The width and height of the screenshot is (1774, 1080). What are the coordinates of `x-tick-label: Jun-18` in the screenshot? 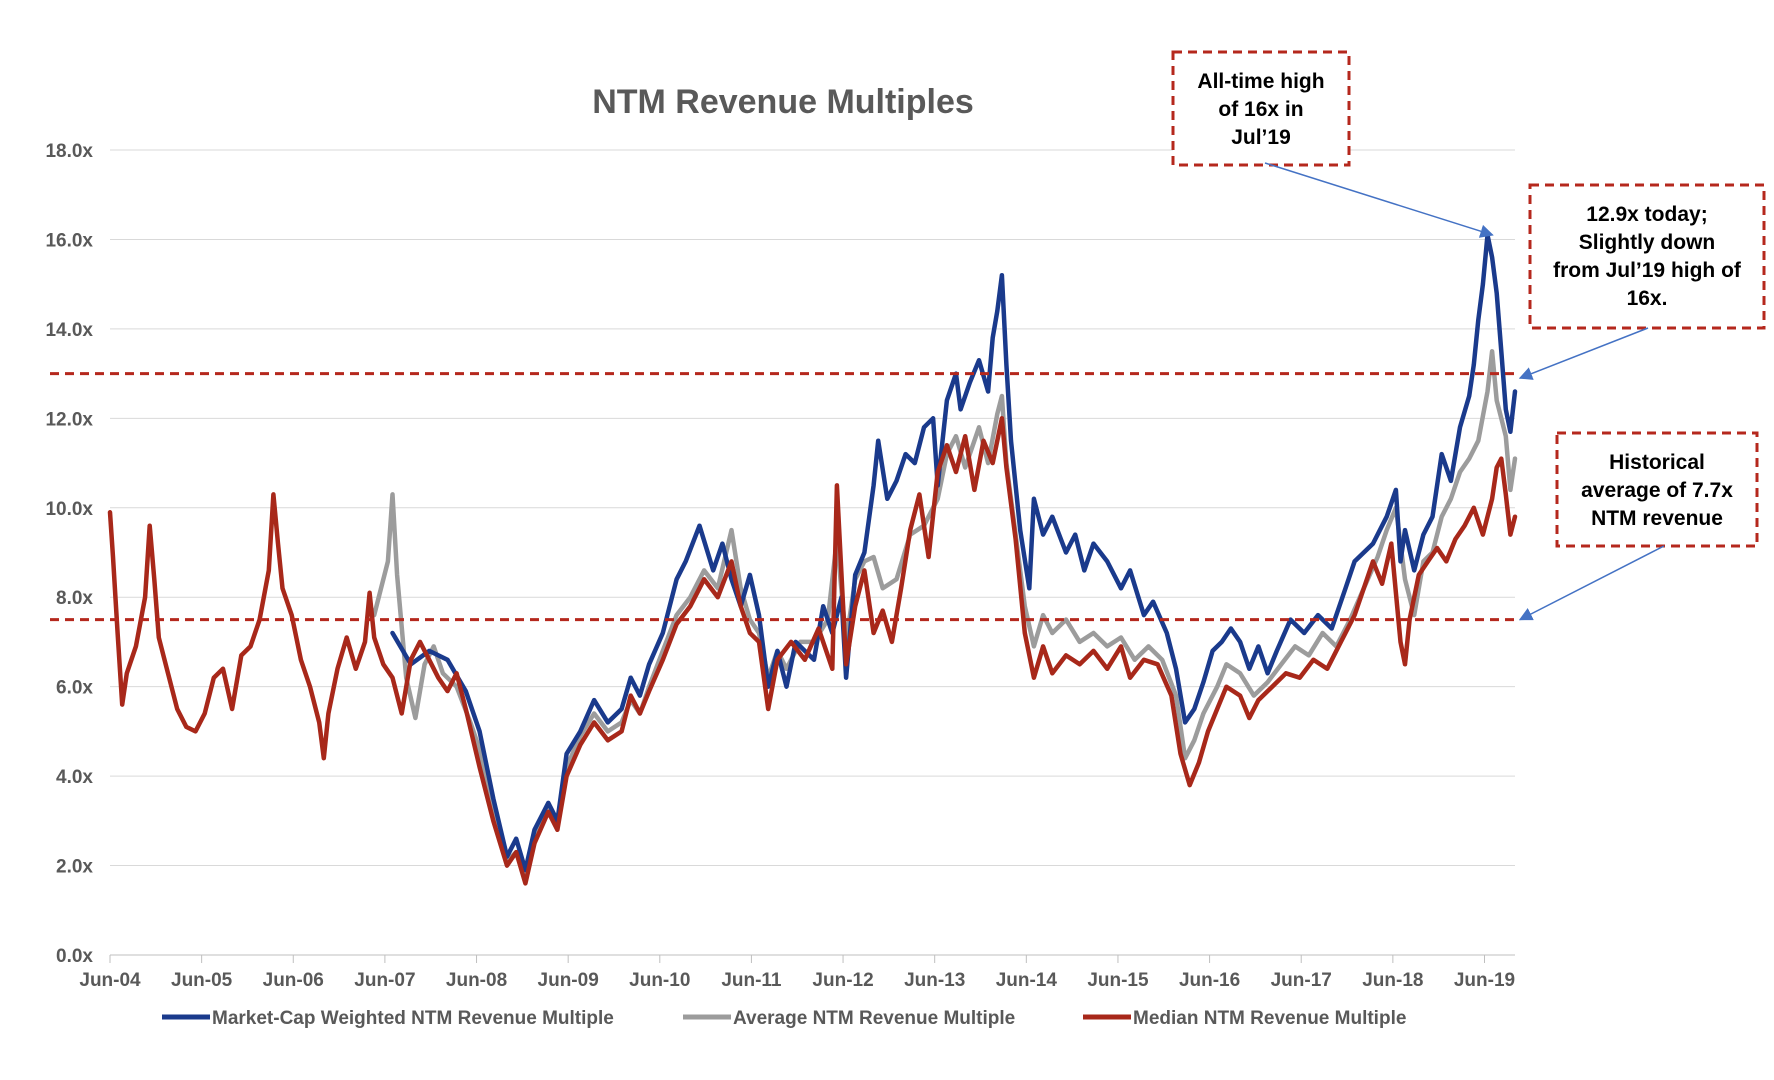 It's located at (1392, 980).